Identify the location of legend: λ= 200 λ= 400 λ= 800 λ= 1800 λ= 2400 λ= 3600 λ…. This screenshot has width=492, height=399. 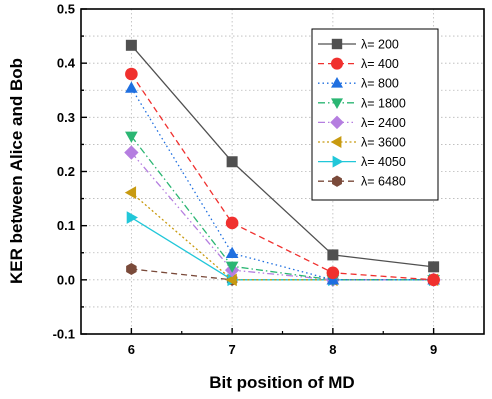
(375, 114).